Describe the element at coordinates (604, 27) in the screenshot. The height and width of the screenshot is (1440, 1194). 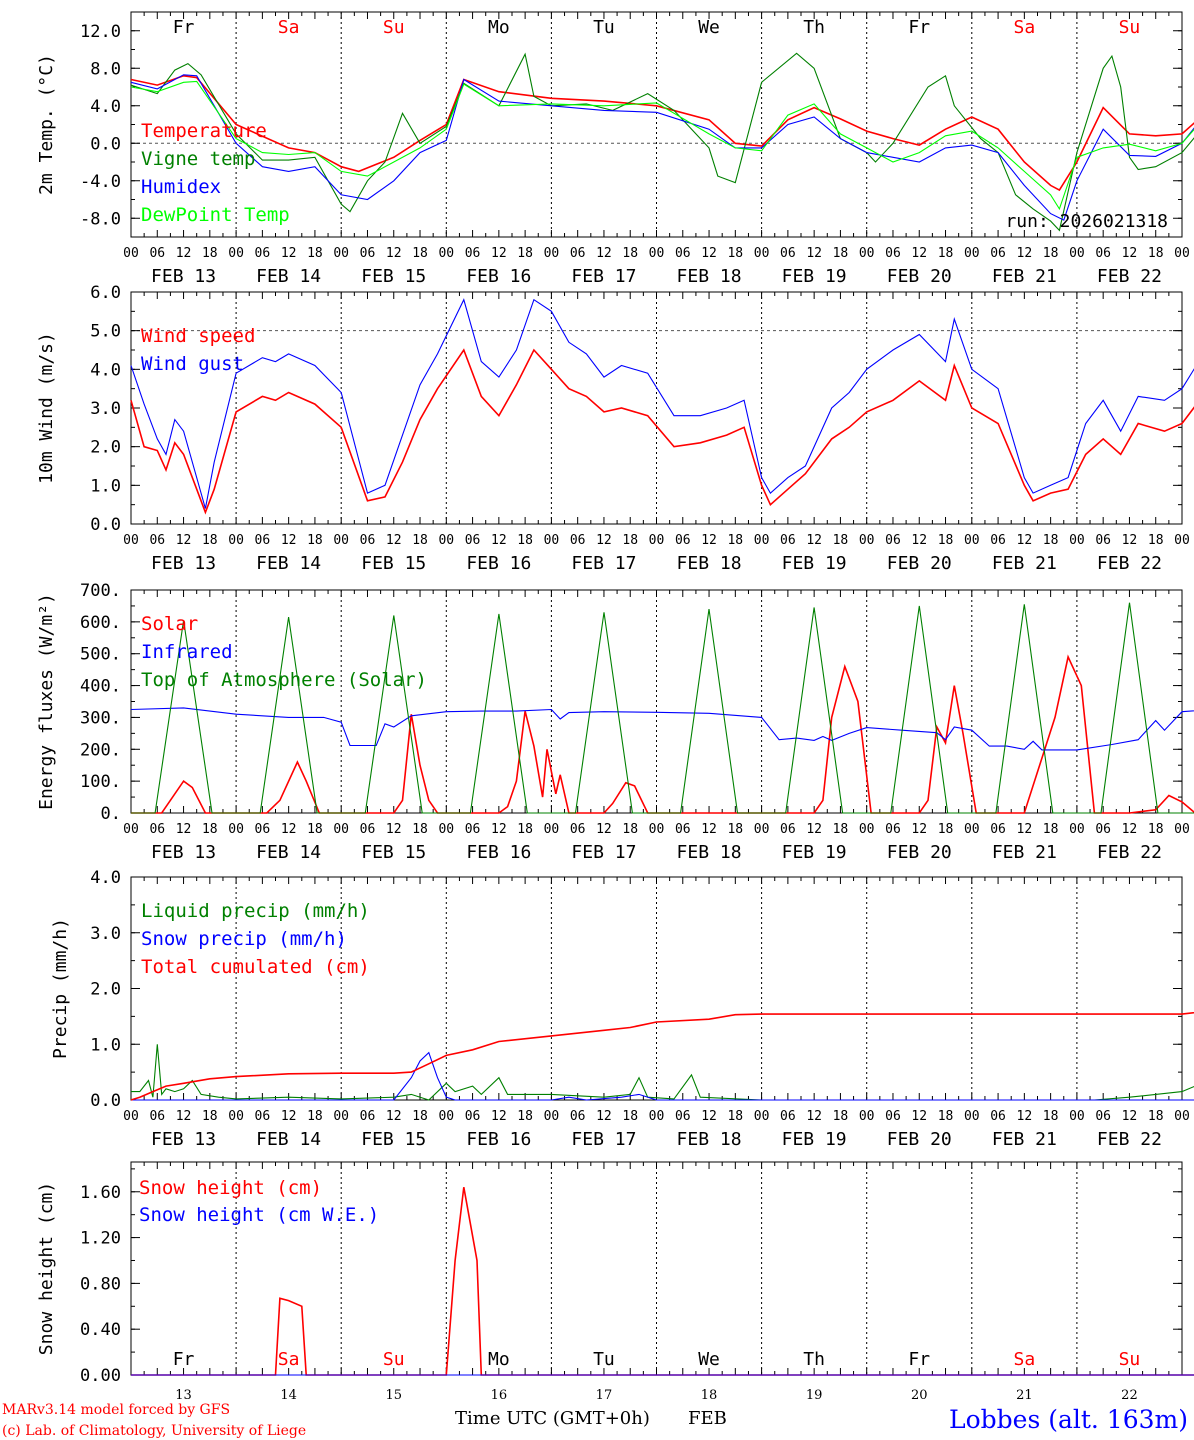
I see `weekday-label: Tu` at that location.